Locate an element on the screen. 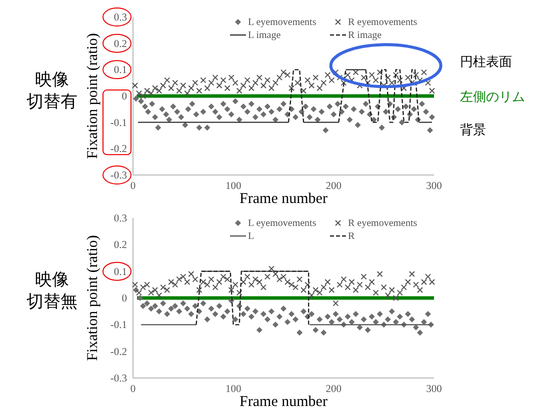 The width and height of the screenshot is (538, 408). text: 映像切替有 is located at coordinates (52, 91).